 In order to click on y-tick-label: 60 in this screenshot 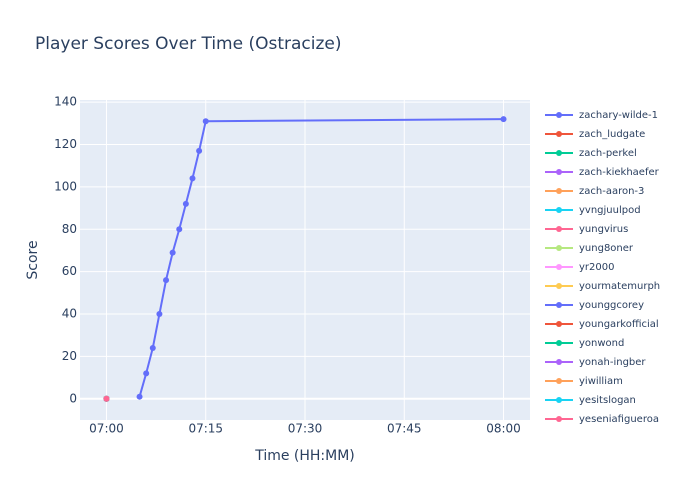, I will do `click(69, 271)`.